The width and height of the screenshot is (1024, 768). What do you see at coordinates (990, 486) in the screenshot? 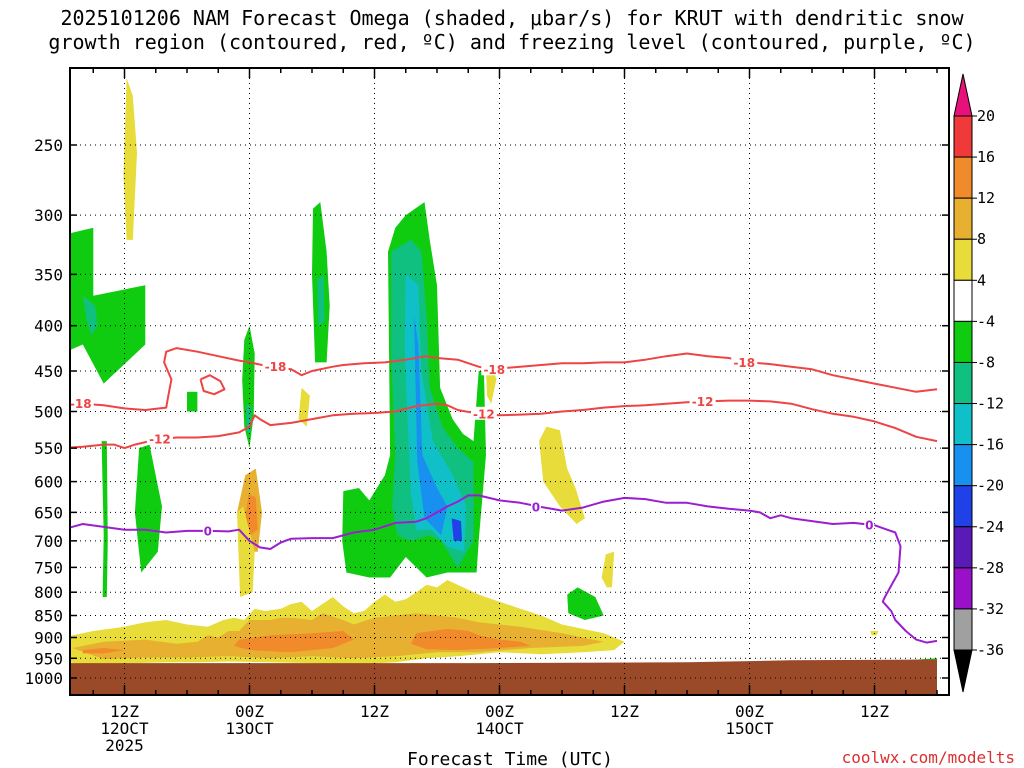
I see `colorbar-label: -20` at bounding box center [990, 486].